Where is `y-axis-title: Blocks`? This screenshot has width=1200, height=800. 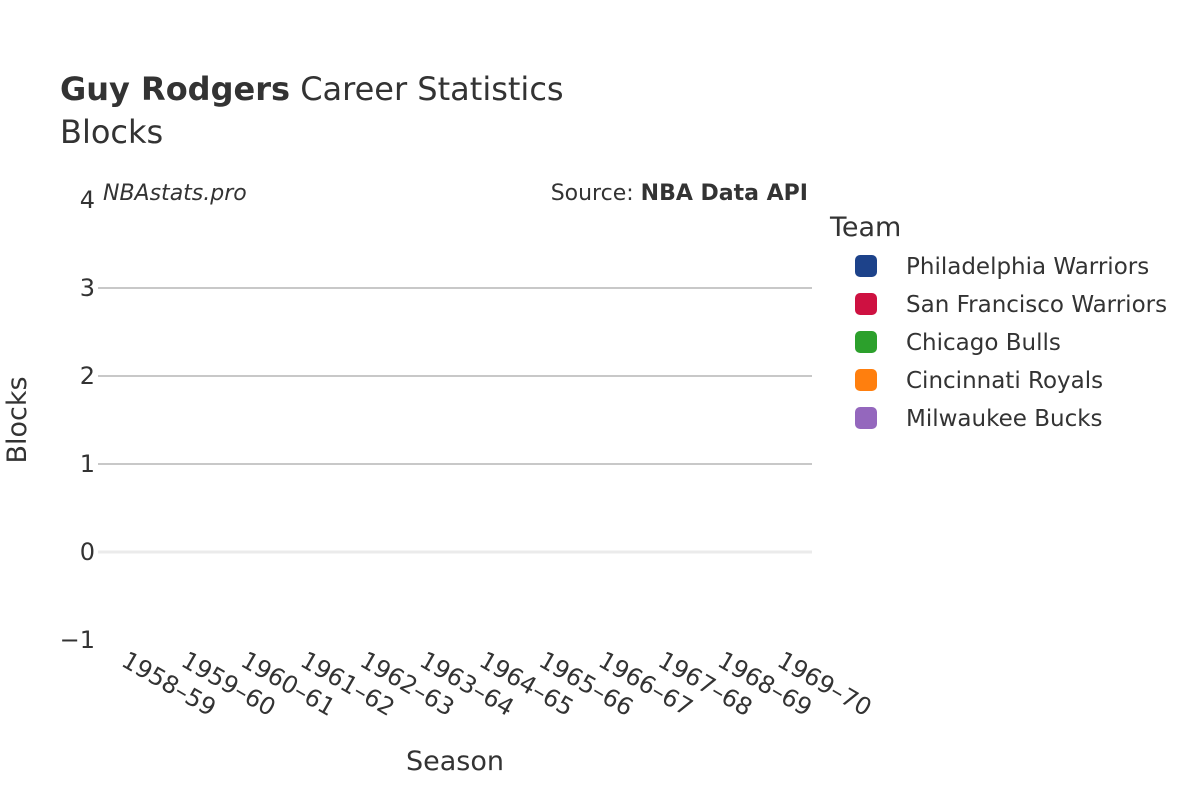
y-axis-title: Blocks is located at coordinates (17, 419).